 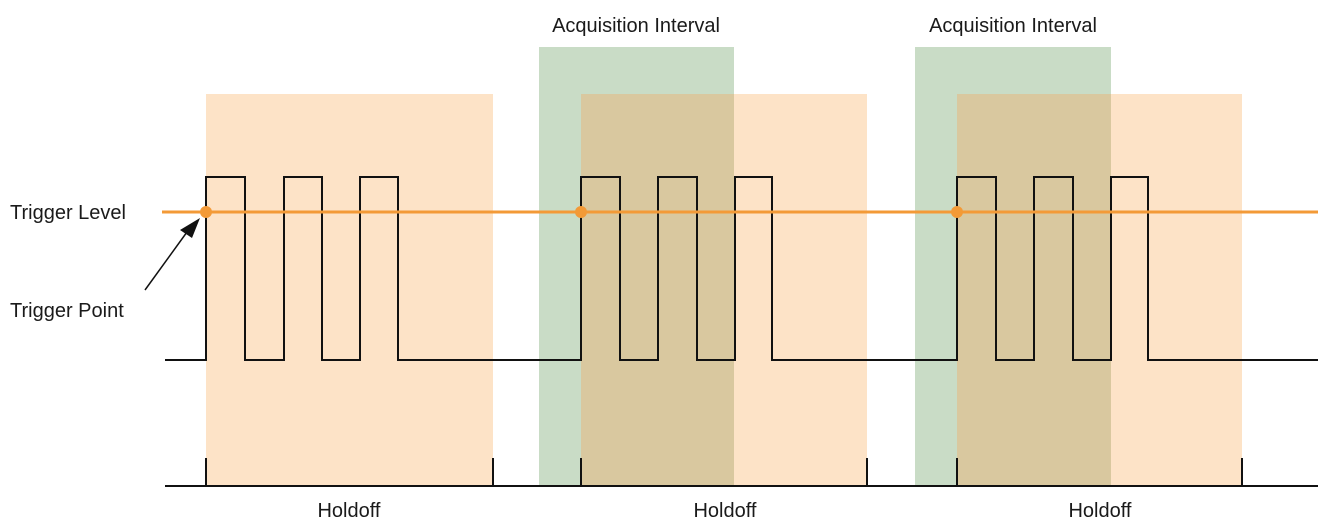 What do you see at coordinates (636, 26) in the screenshot?
I see `acquisition-interval-label-1: Acquisition Interval` at bounding box center [636, 26].